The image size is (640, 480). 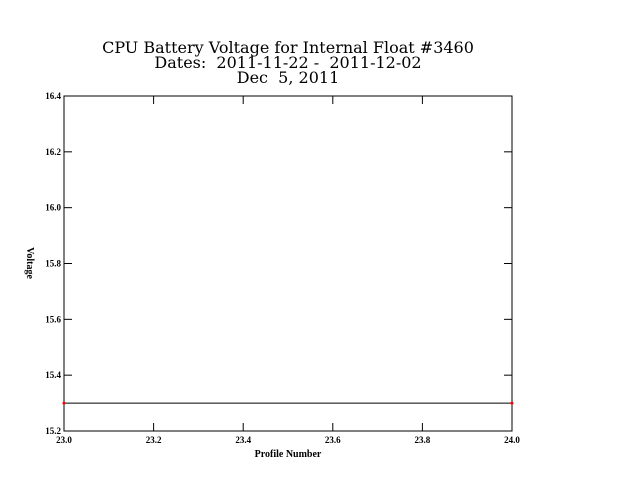 What do you see at coordinates (64, 440) in the screenshot?
I see `x-tick-label: 23.0` at bounding box center [64, 440].